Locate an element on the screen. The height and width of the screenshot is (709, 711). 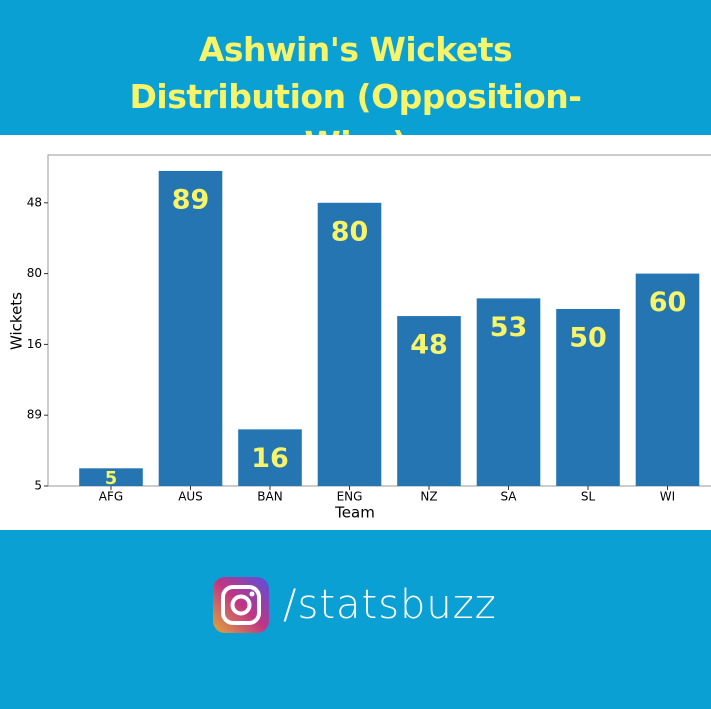
instagram-icon is located at coordinates (241, 605).